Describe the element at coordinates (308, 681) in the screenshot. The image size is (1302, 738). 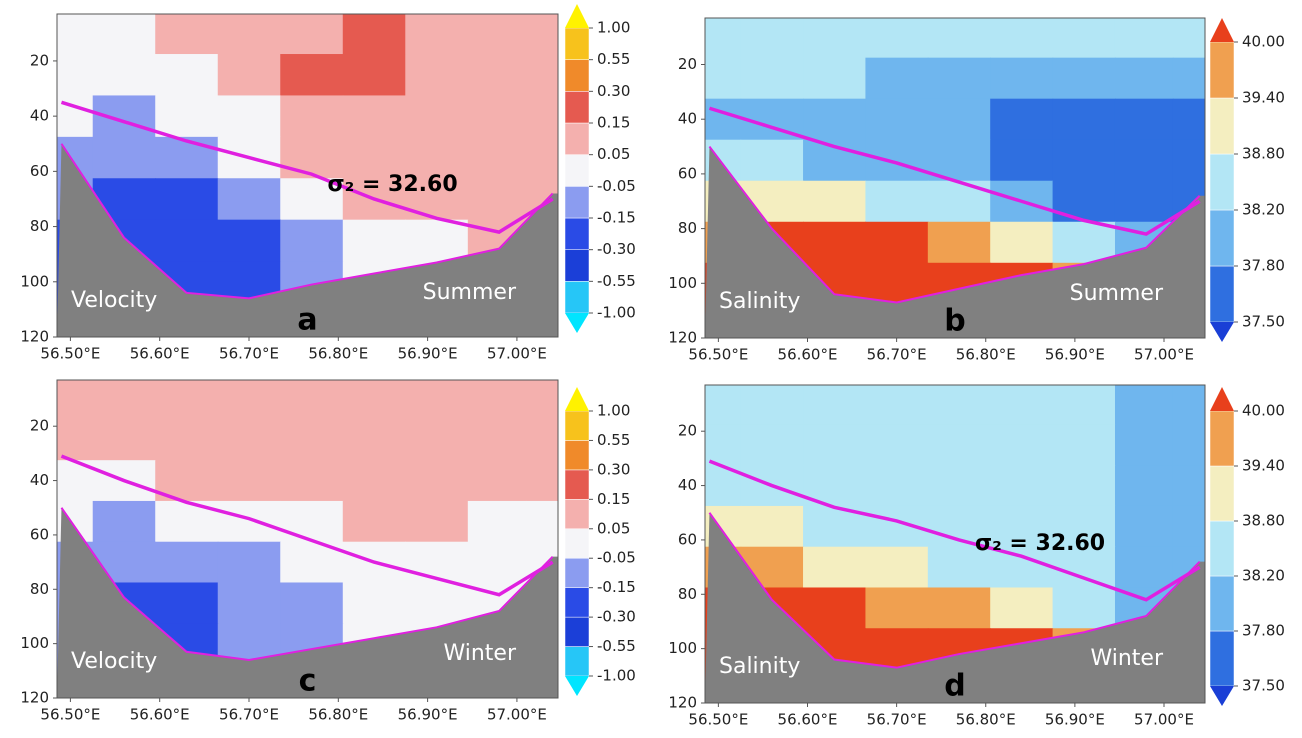
I see `panel-letter: c` at that location.